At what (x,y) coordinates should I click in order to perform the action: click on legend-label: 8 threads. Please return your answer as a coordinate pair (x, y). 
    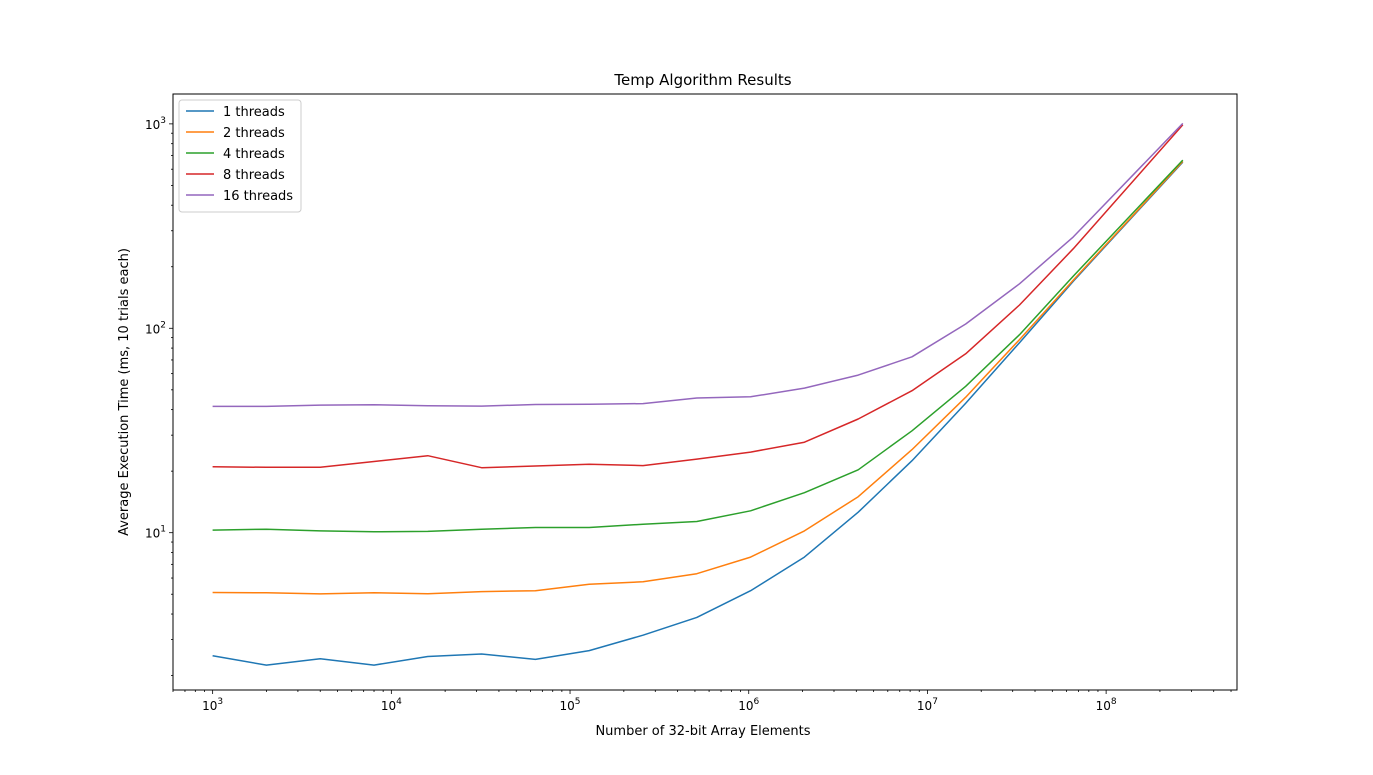
    Looking at the image, I should click on (254, 175).